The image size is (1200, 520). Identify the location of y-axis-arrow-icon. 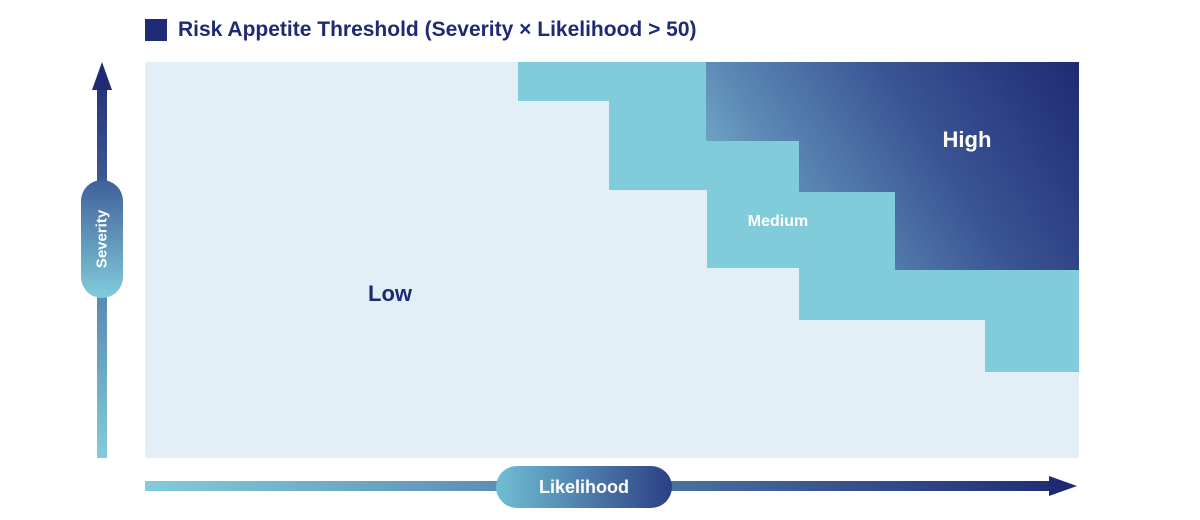
(102, 76).